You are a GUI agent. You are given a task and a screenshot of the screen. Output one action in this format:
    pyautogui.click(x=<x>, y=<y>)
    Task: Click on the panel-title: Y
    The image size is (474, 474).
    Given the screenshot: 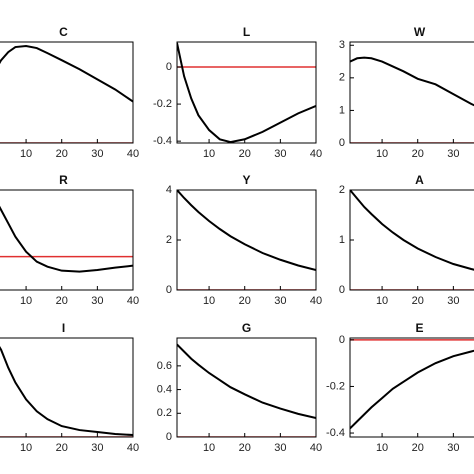 What is the action you would take?
    pyautogui.click(x=246, y=180)
    